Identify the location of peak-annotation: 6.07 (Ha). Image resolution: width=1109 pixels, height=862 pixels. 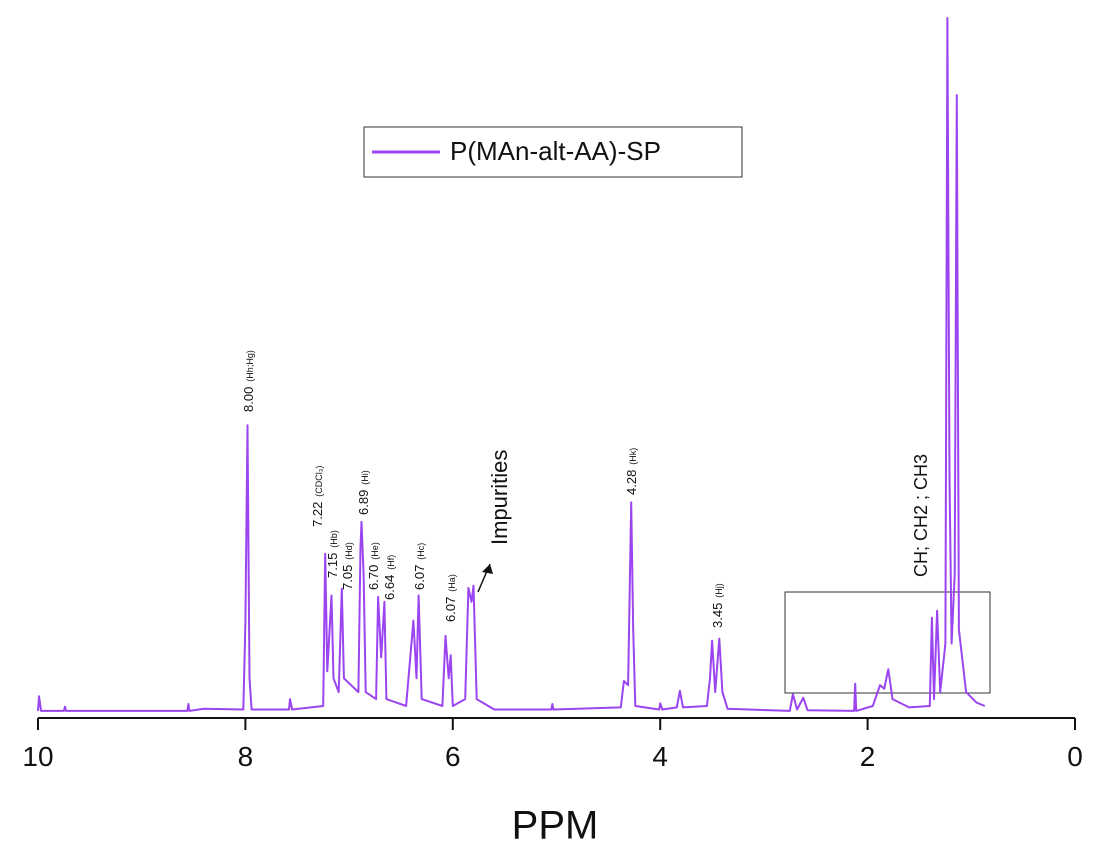
(450, 598).